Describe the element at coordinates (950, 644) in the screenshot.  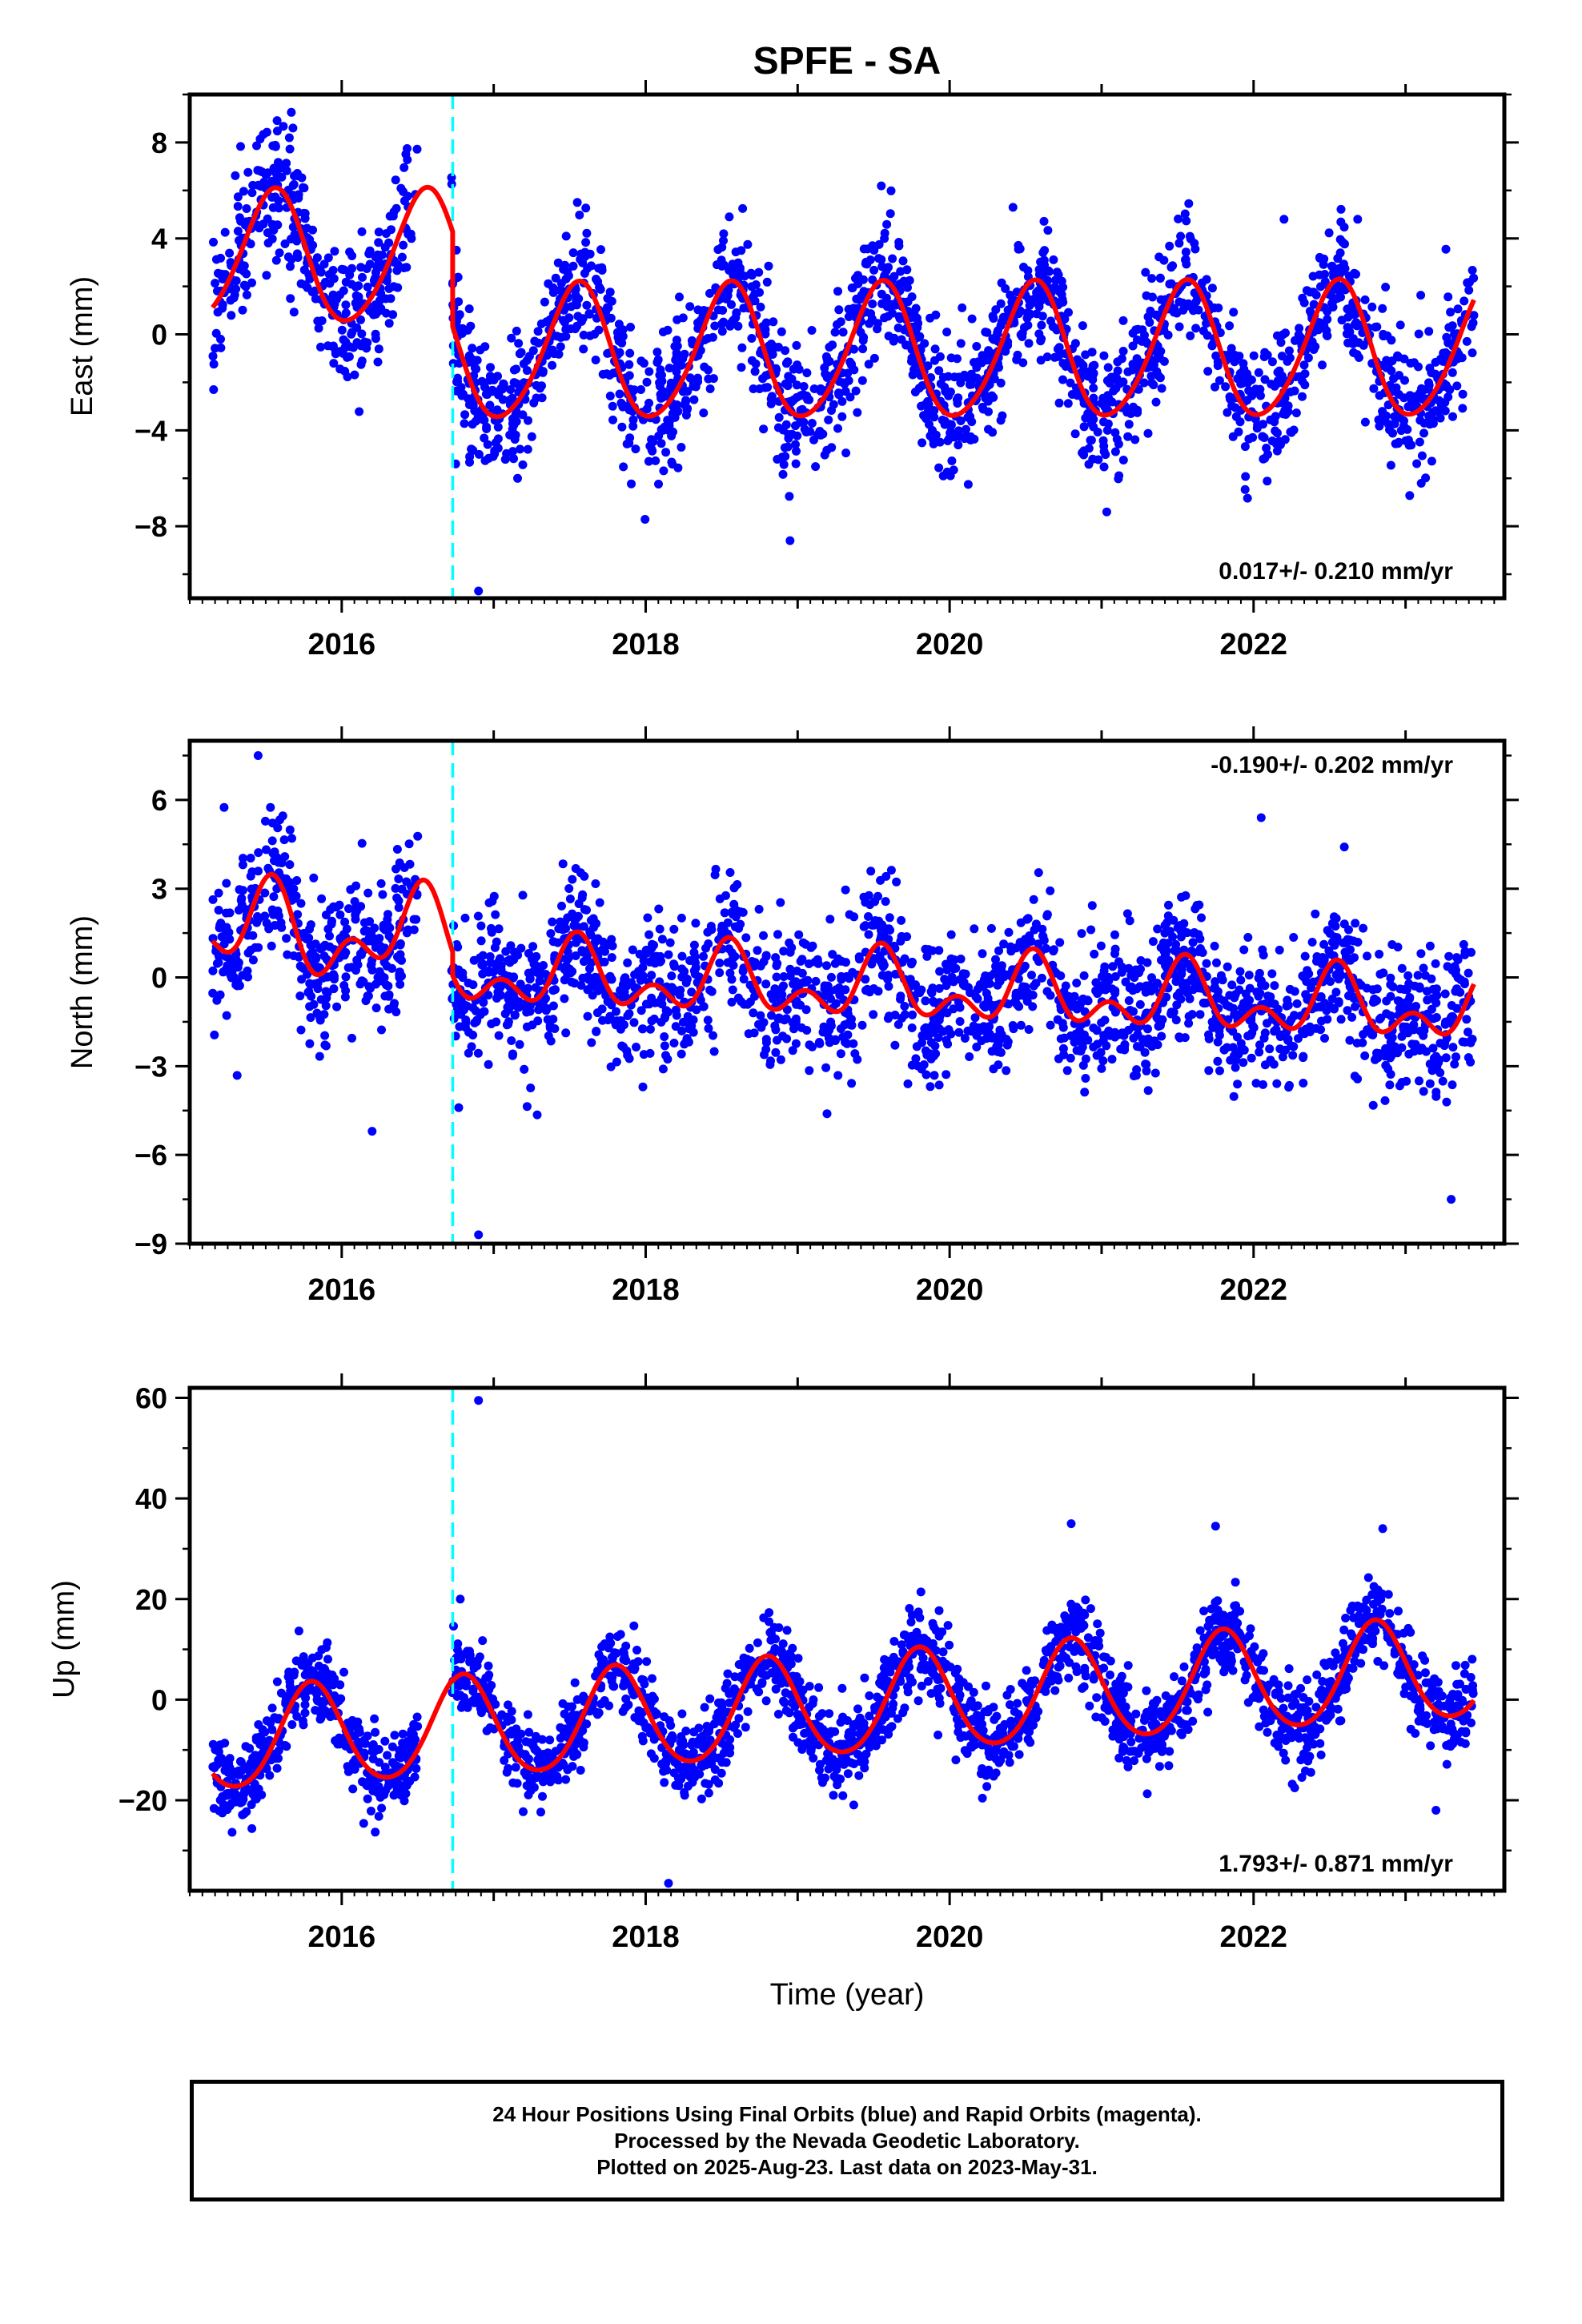
I see `x-tick-label: 2020` at that location.